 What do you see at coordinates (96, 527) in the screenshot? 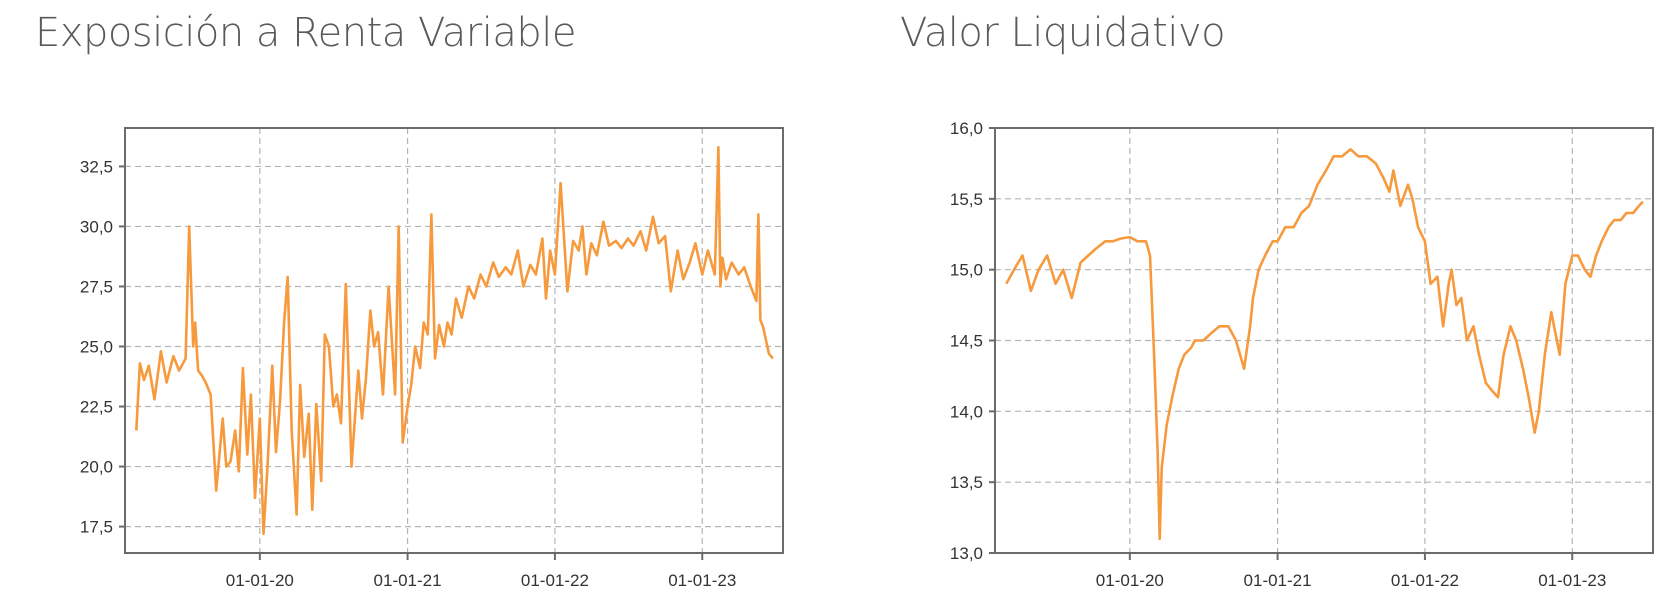
I see `y-tick-label: 17,5` at bounding box center [96, 527].